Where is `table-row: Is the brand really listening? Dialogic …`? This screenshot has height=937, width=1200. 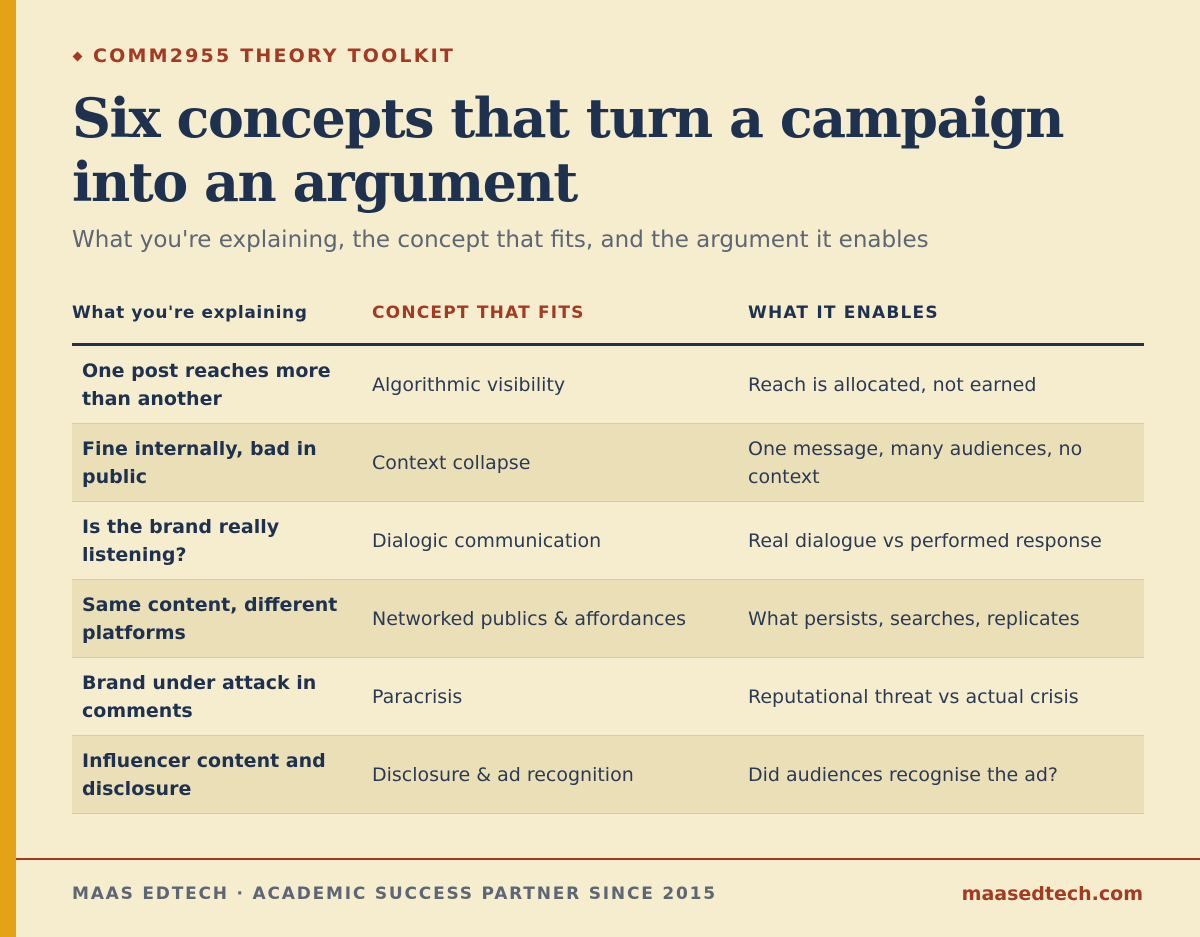 table-row: Is the brand really listening? Dialogic … is located at coordinates (608, 540).